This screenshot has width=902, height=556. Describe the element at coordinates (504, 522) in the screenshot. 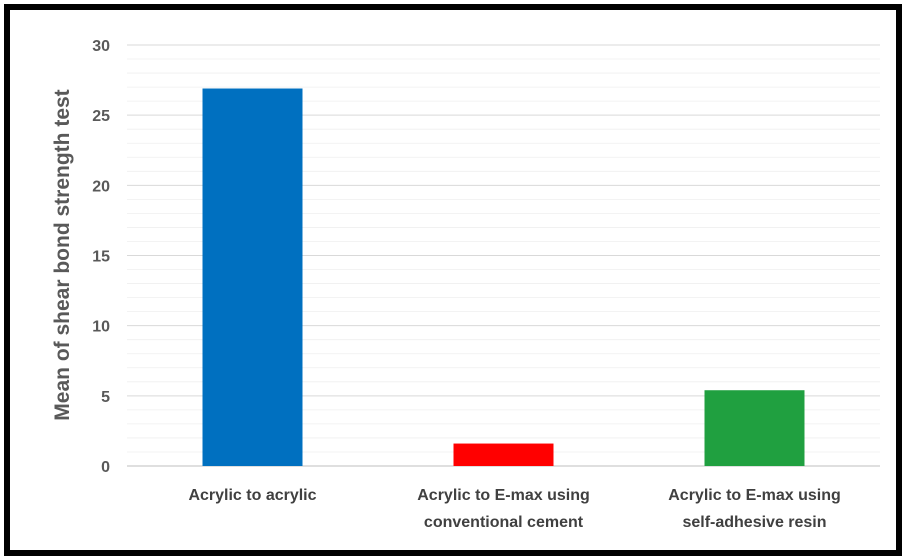

I see `x-category-label: conventional cement` at that location.